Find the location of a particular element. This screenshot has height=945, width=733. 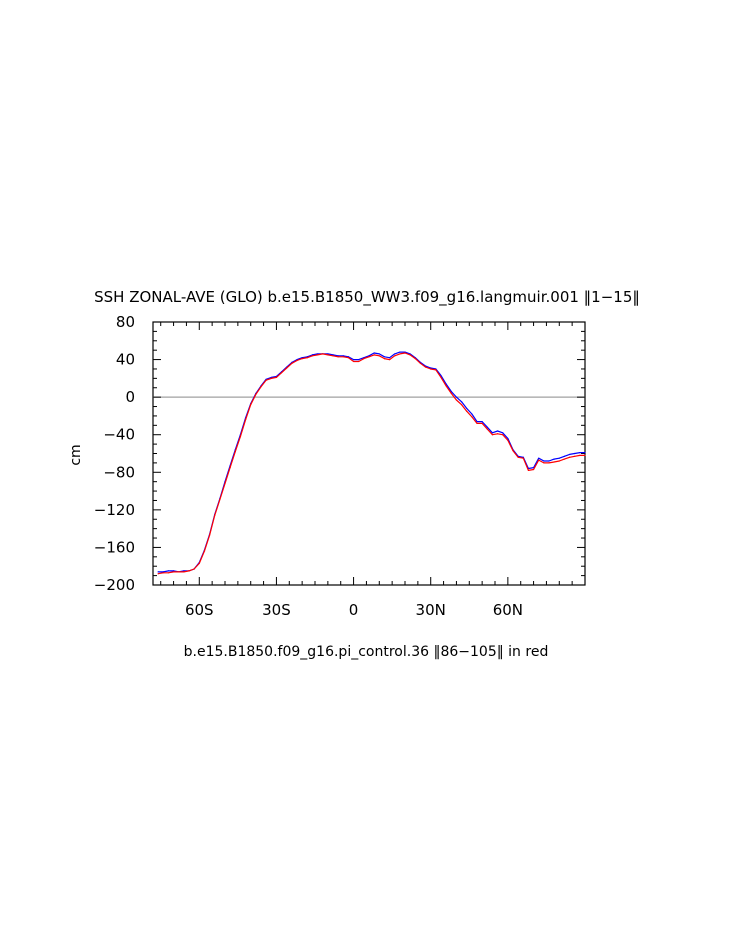

y-axis-label: cm is located at coordinates (76, 454).